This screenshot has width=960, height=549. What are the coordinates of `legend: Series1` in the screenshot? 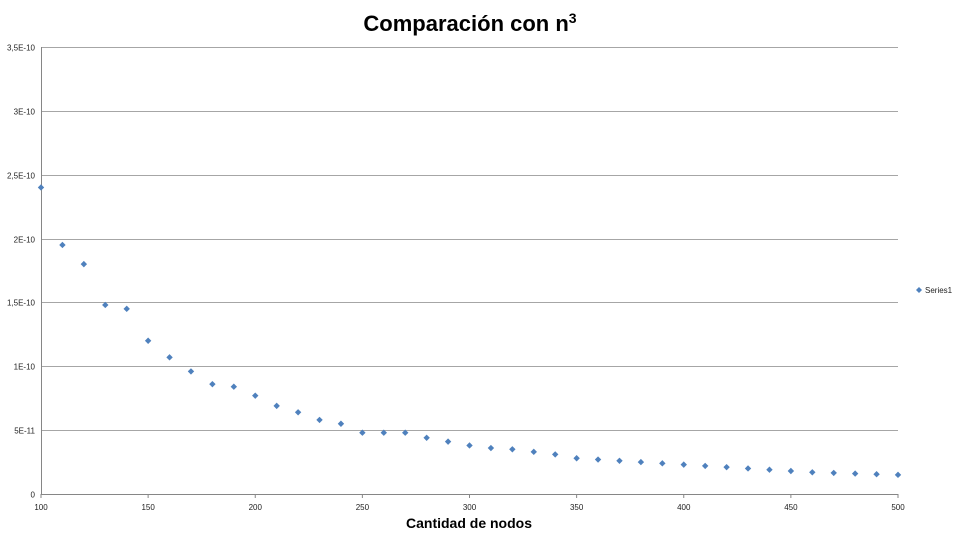 It's located at (934, 290).